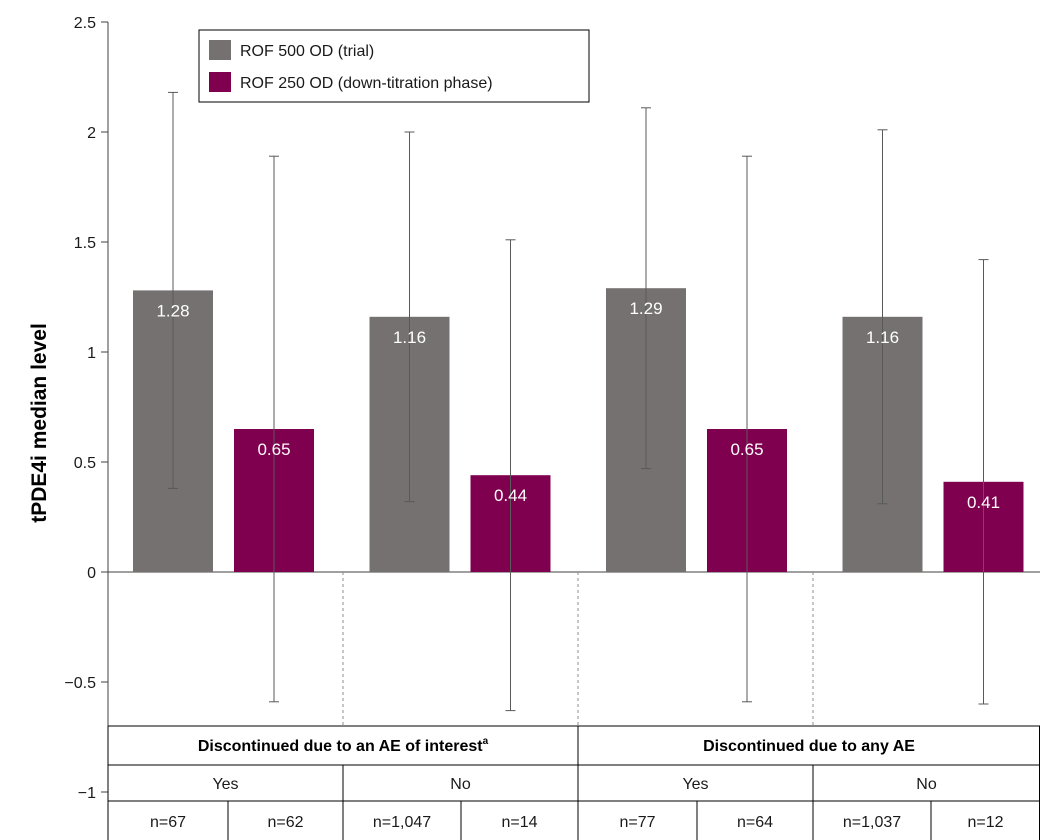 The width and height of the screenshot is (1040, 840). Describe the element at coordinates (755, 822) in the screenshot. I see `table-n: n=64` at that location.